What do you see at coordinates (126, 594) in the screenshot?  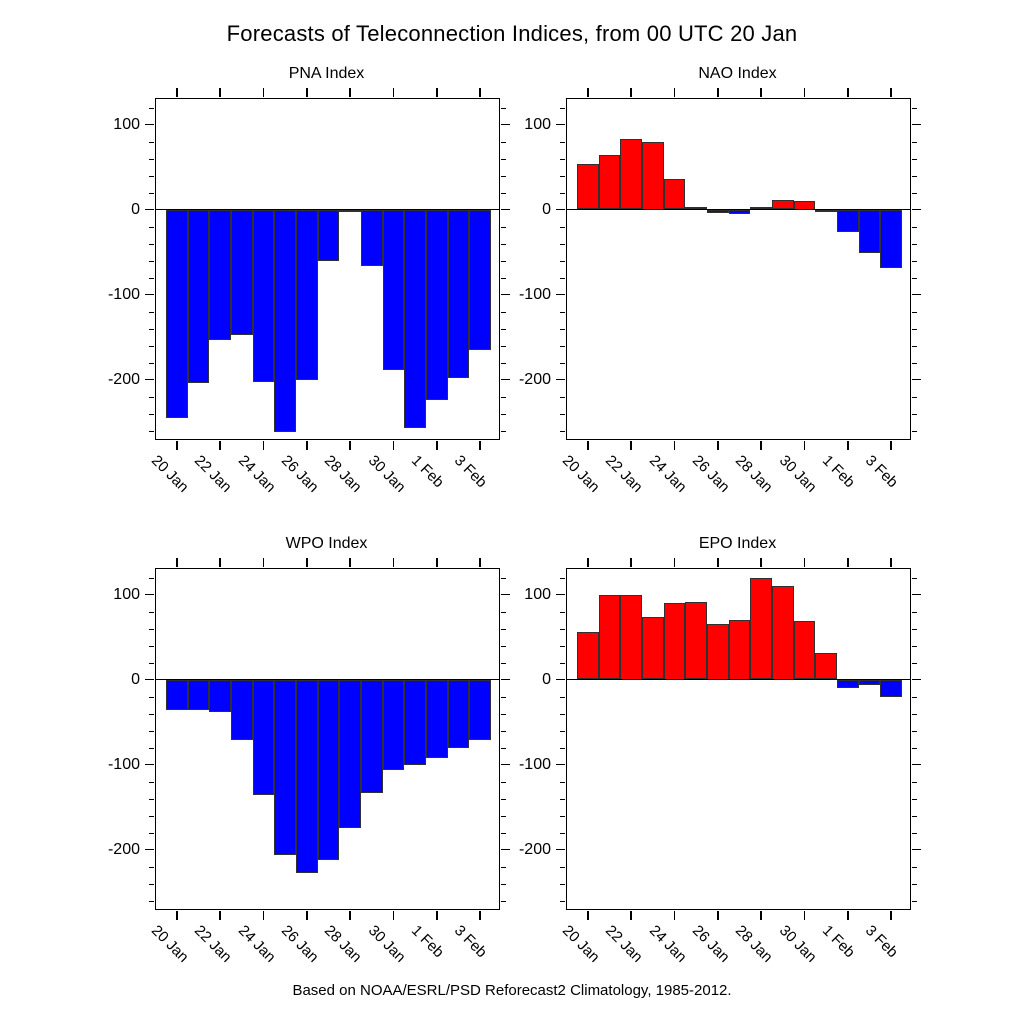 I see `y-tick-label: 100` at bounding box center [126, 594].